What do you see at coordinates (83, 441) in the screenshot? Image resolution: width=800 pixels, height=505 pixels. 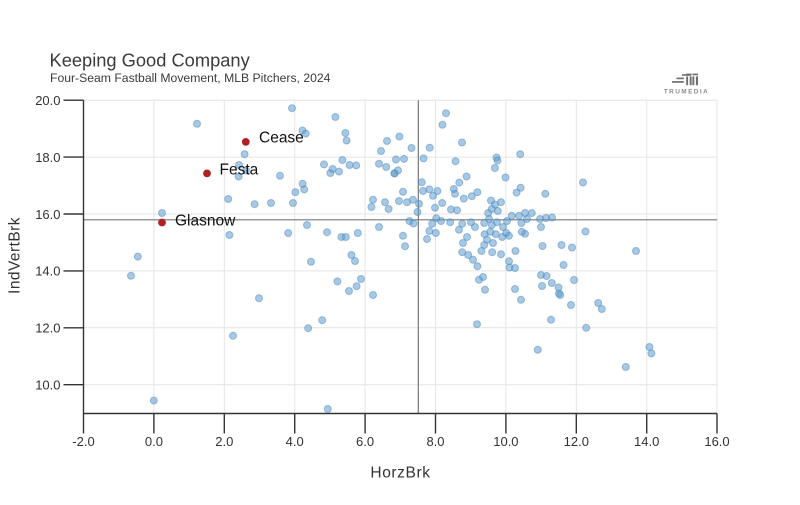 I see `svg-text: -2.0` at bounding box center [83, 441].